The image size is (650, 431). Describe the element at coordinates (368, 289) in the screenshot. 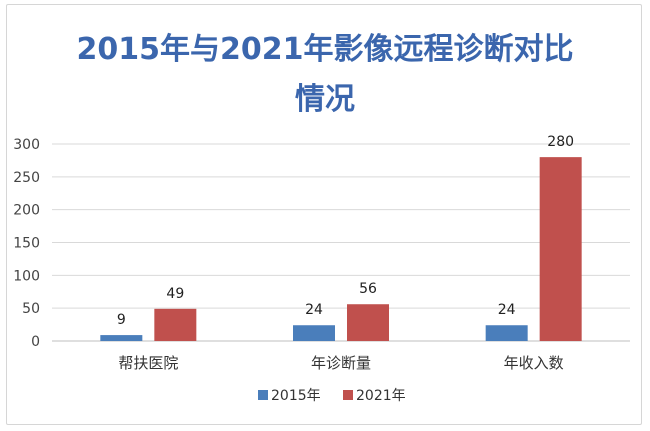

I see `bar-value-label: 56` at that location.